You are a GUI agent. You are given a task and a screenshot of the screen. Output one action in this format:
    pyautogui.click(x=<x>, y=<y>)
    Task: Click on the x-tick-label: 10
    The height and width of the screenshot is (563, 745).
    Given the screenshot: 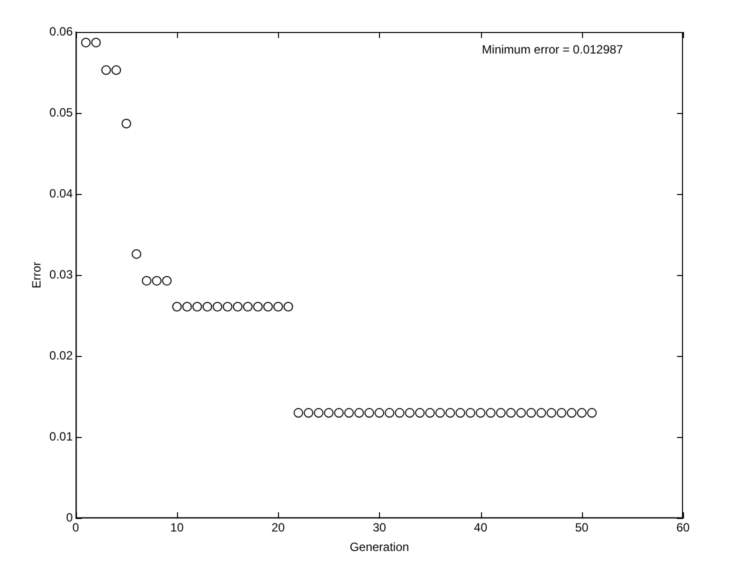 What is the action you would take?
    pyautogui.click(x=177, y=527)
    